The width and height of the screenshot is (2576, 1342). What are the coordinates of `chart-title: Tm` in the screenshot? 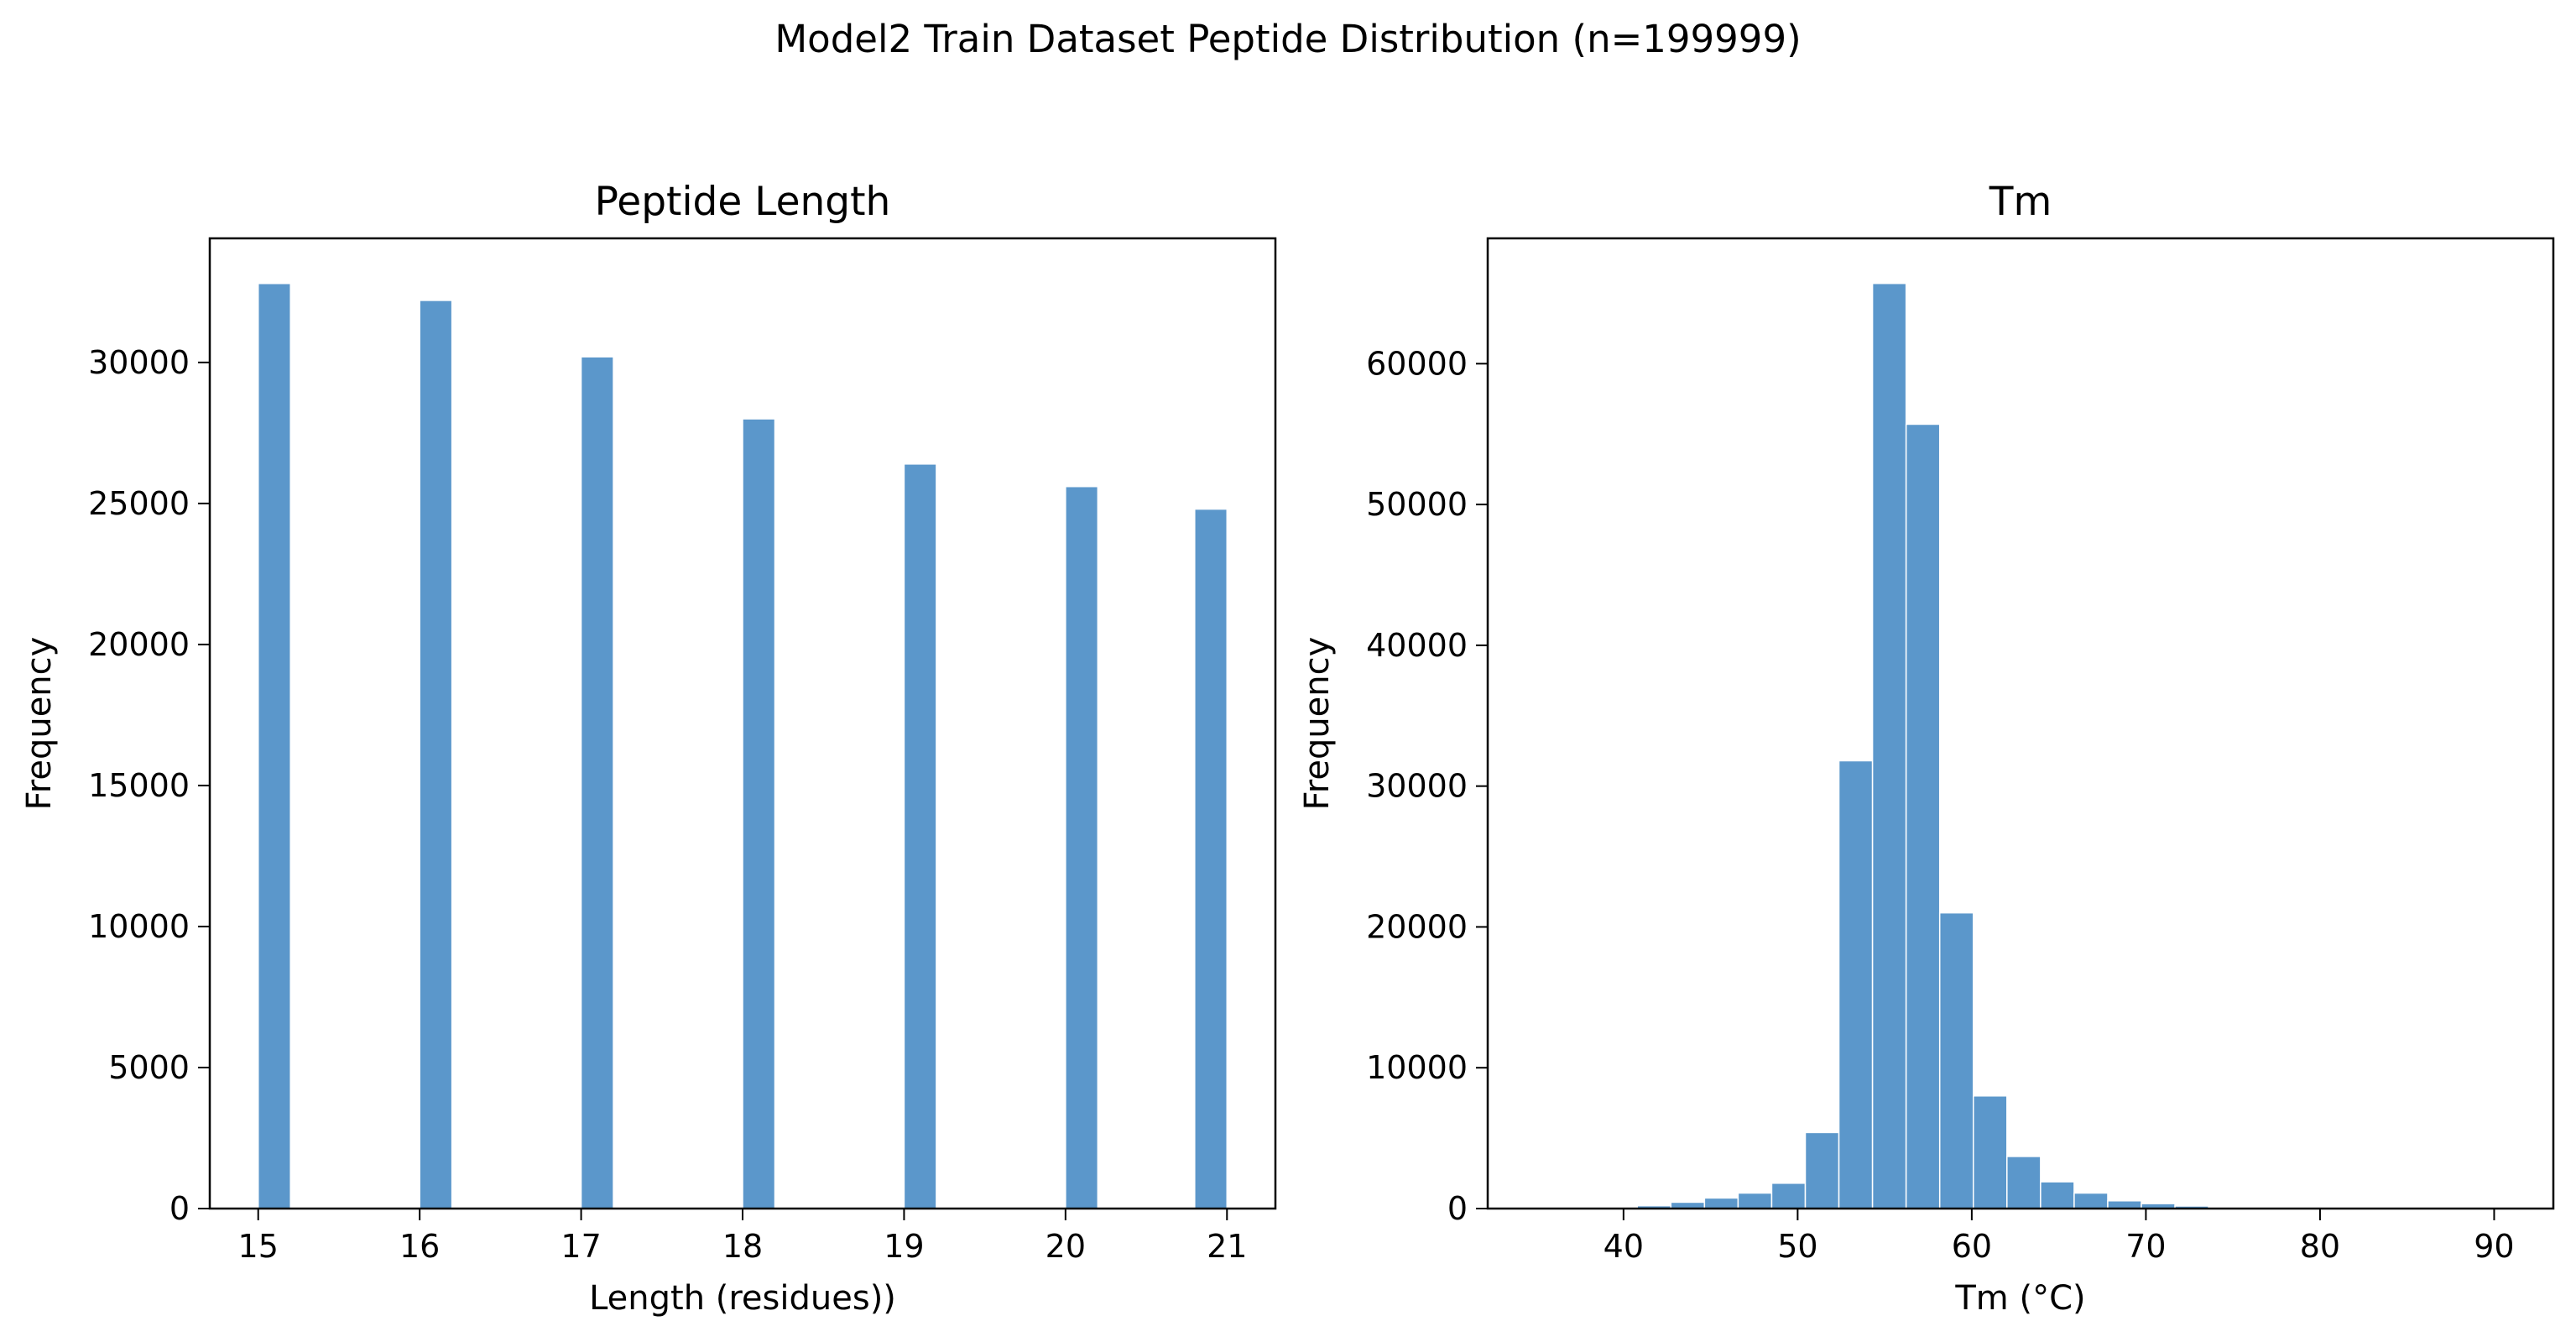 It's located at (2020, 202).